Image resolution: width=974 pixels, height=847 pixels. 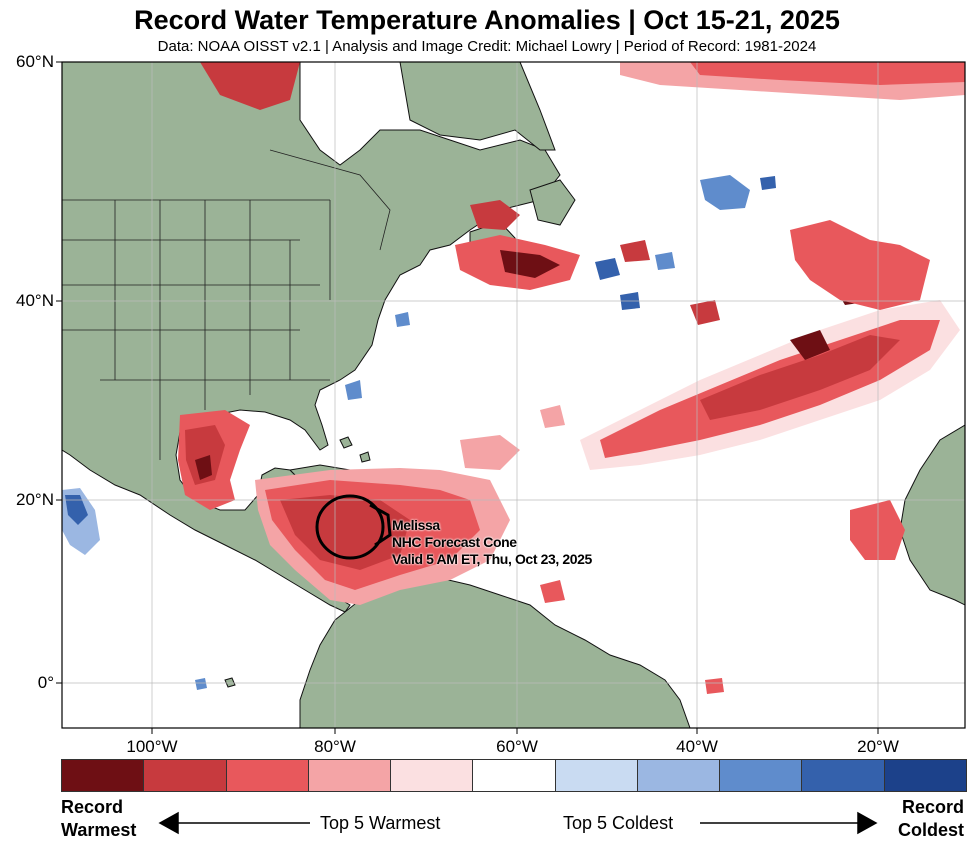 What do you see at coordinates (98, 819) in the screenshot?
I see `legend-record-warmest: Record Warmest` at bounding box center [98, 819].